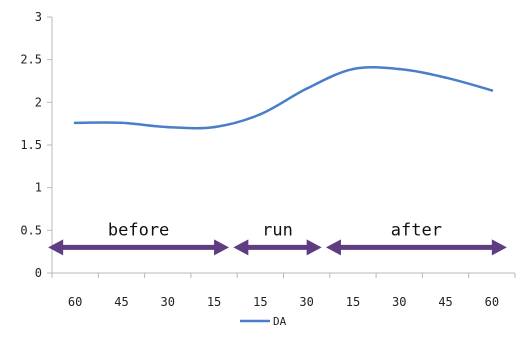 The height and width of the screenshot is (354, 518). What do you see at coordinates (280, 321) in the screenshot?
I see `legend-label-da: DA` at bounding box center [280, 321].